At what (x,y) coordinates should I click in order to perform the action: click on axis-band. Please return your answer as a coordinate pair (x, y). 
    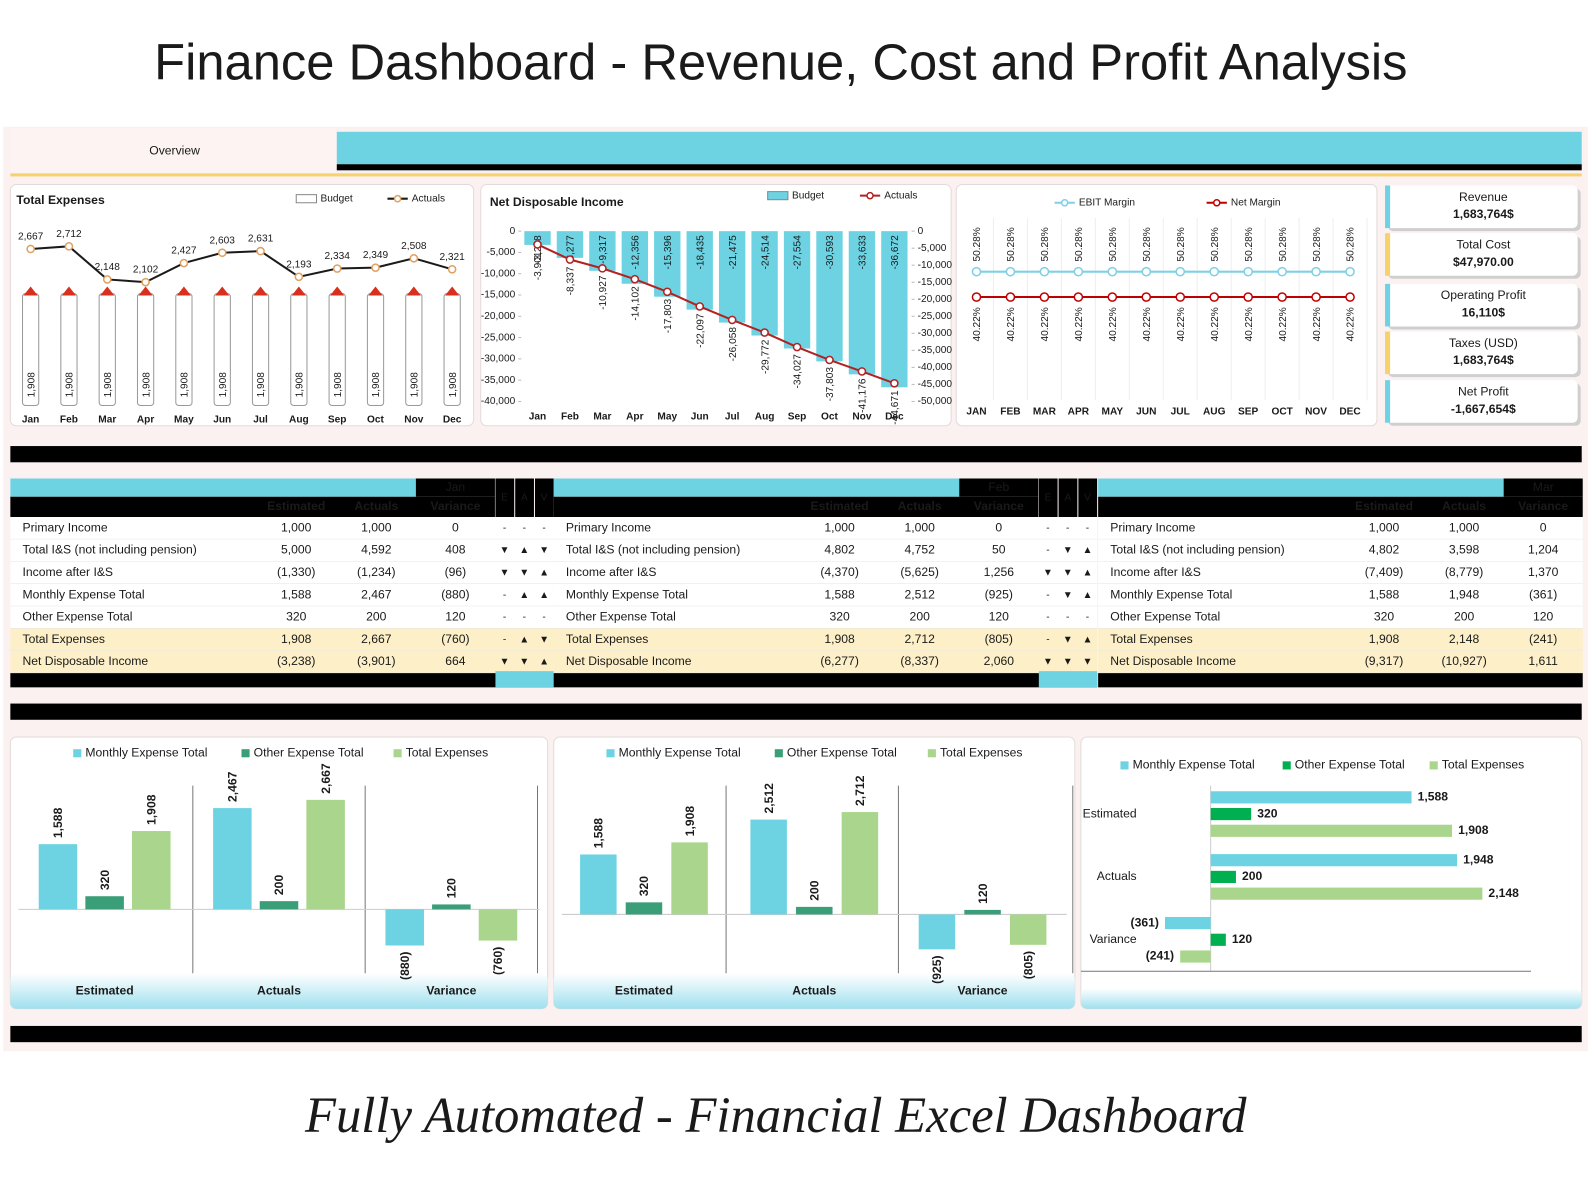
    Looking at the image, I should click on (1331, 998).